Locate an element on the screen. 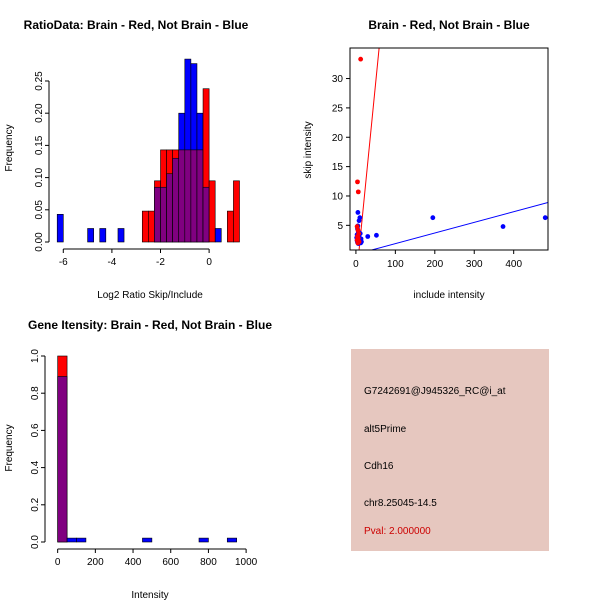 The image size is (600, 600). scatter-y-tick-label-5: 30 is located at coordinates (338, 79).